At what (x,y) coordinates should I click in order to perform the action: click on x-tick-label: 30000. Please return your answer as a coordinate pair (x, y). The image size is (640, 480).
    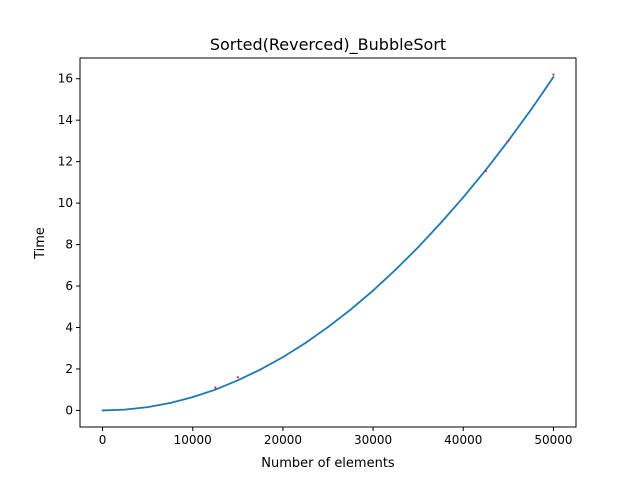
    Looking at the image, I should click on (373, 440).